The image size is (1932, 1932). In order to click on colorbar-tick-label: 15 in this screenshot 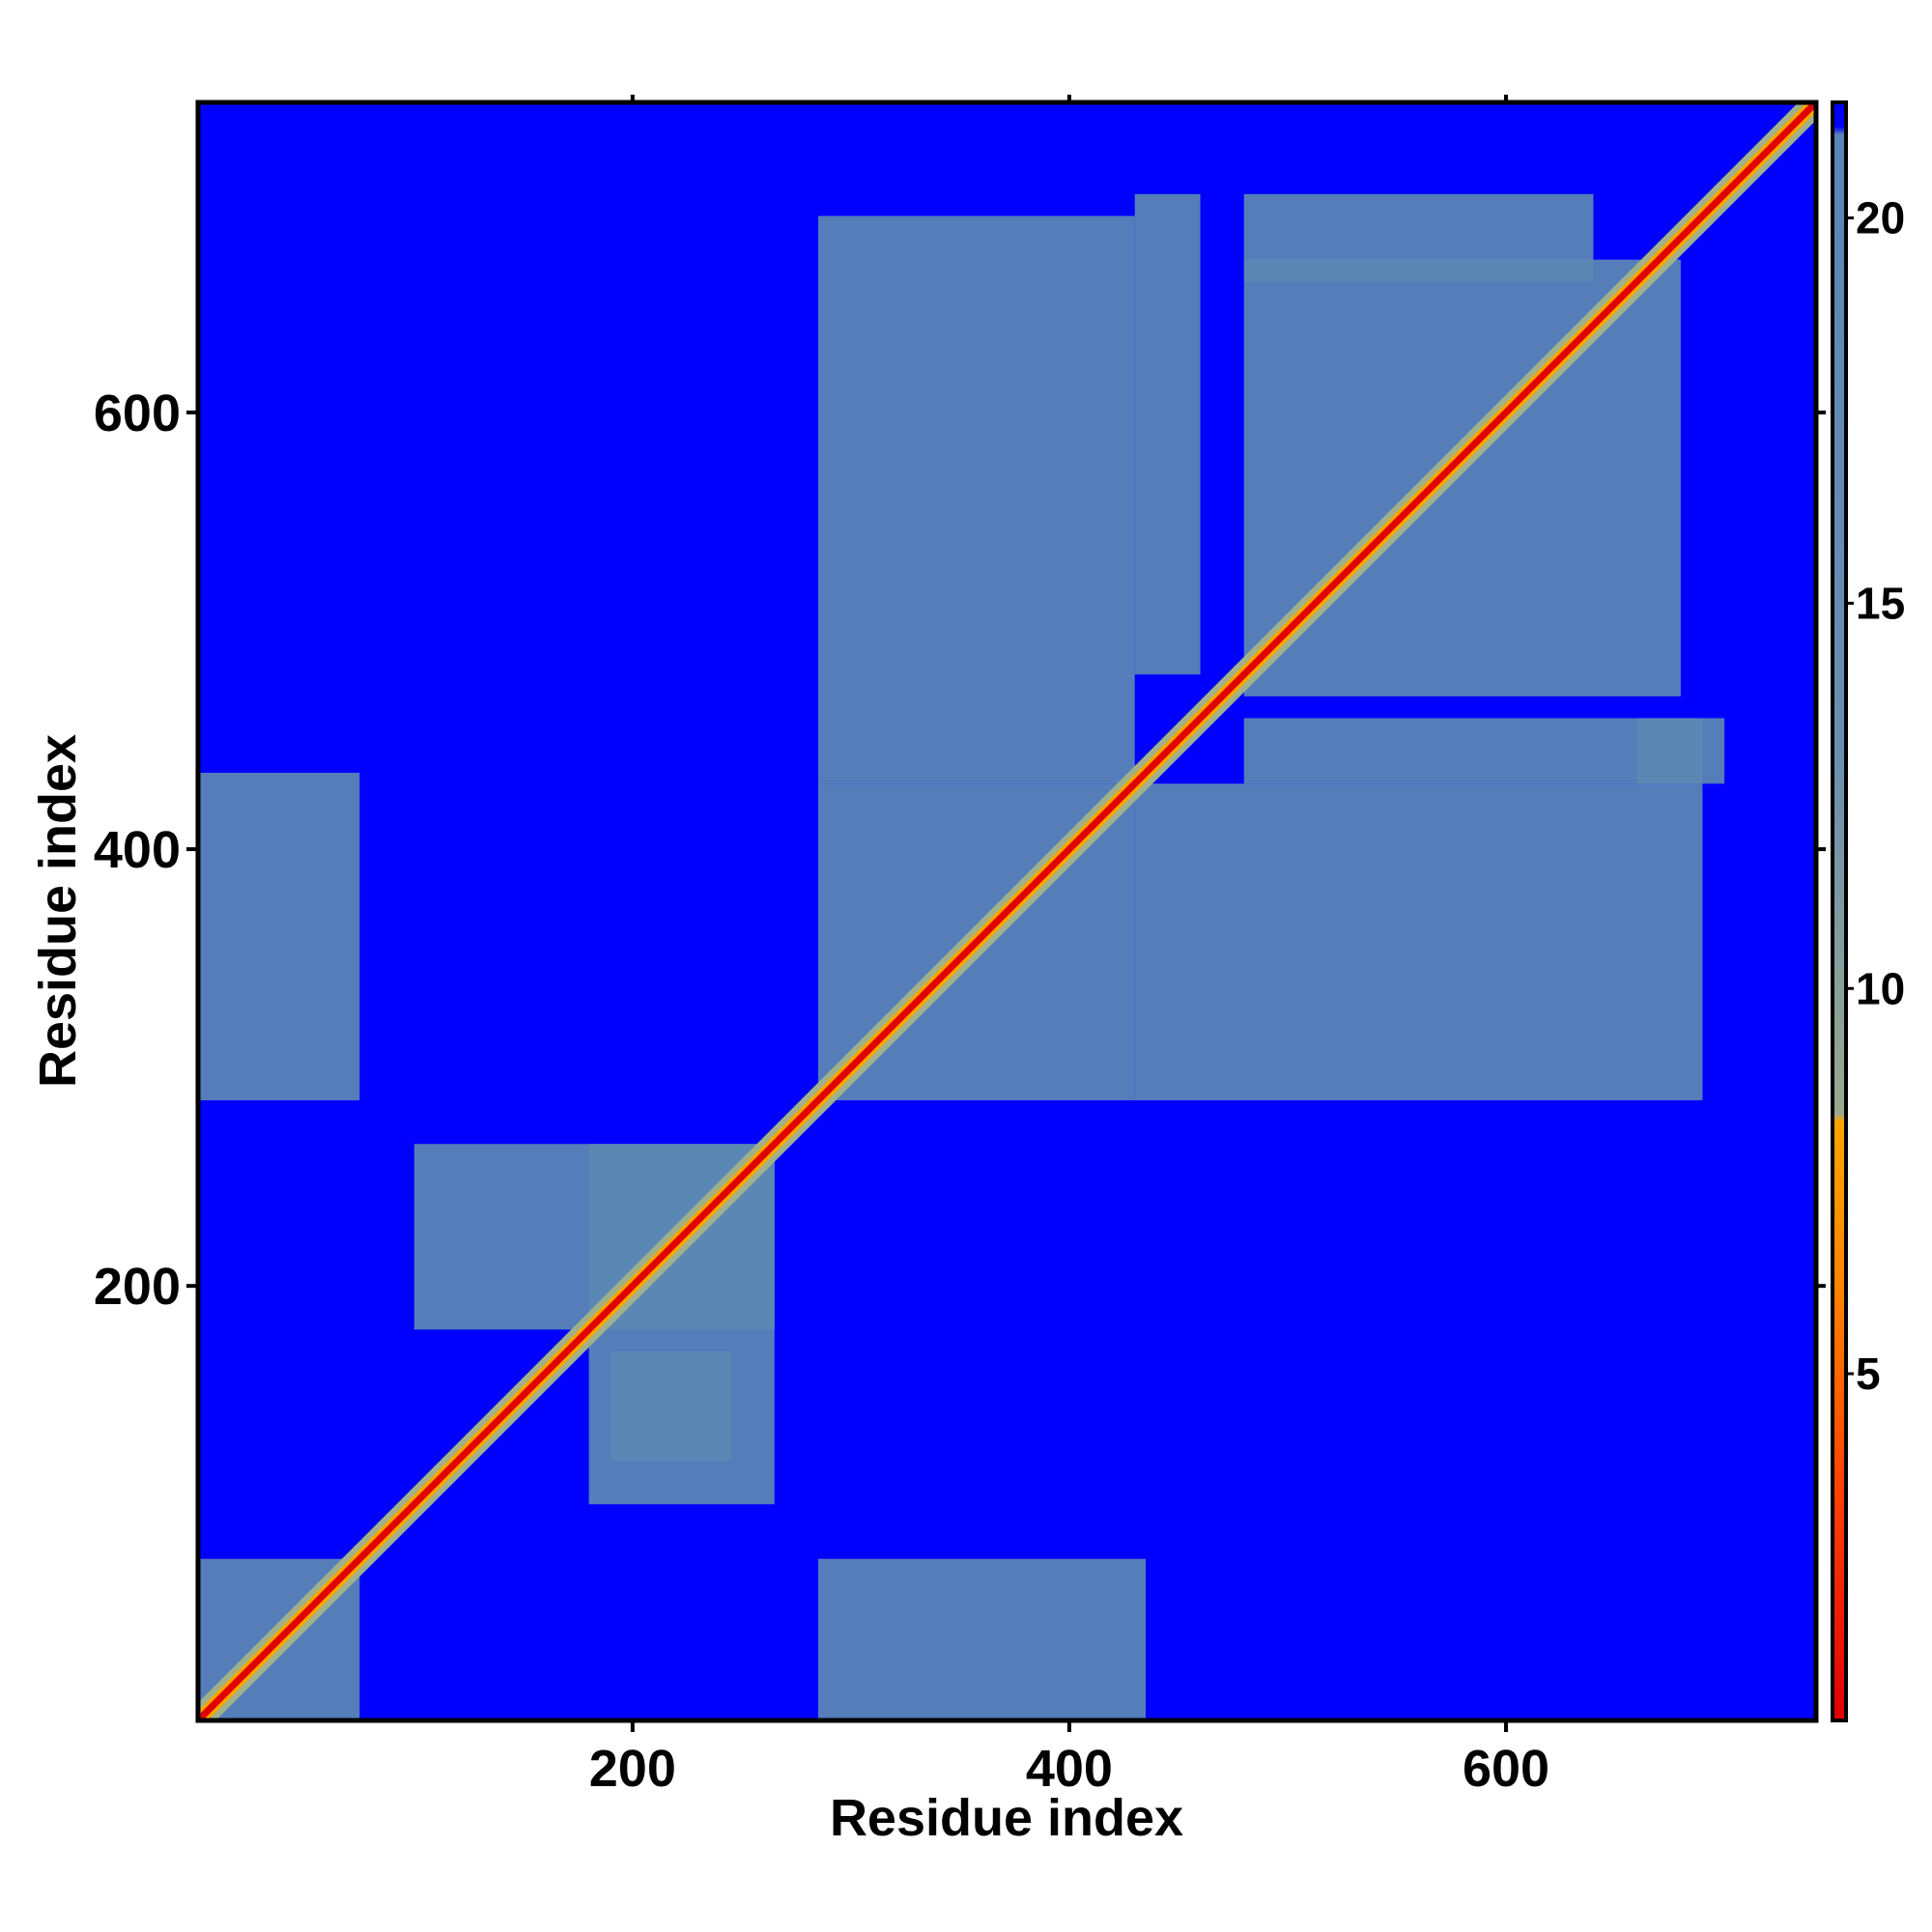, I will do `click(1880, 603)`.